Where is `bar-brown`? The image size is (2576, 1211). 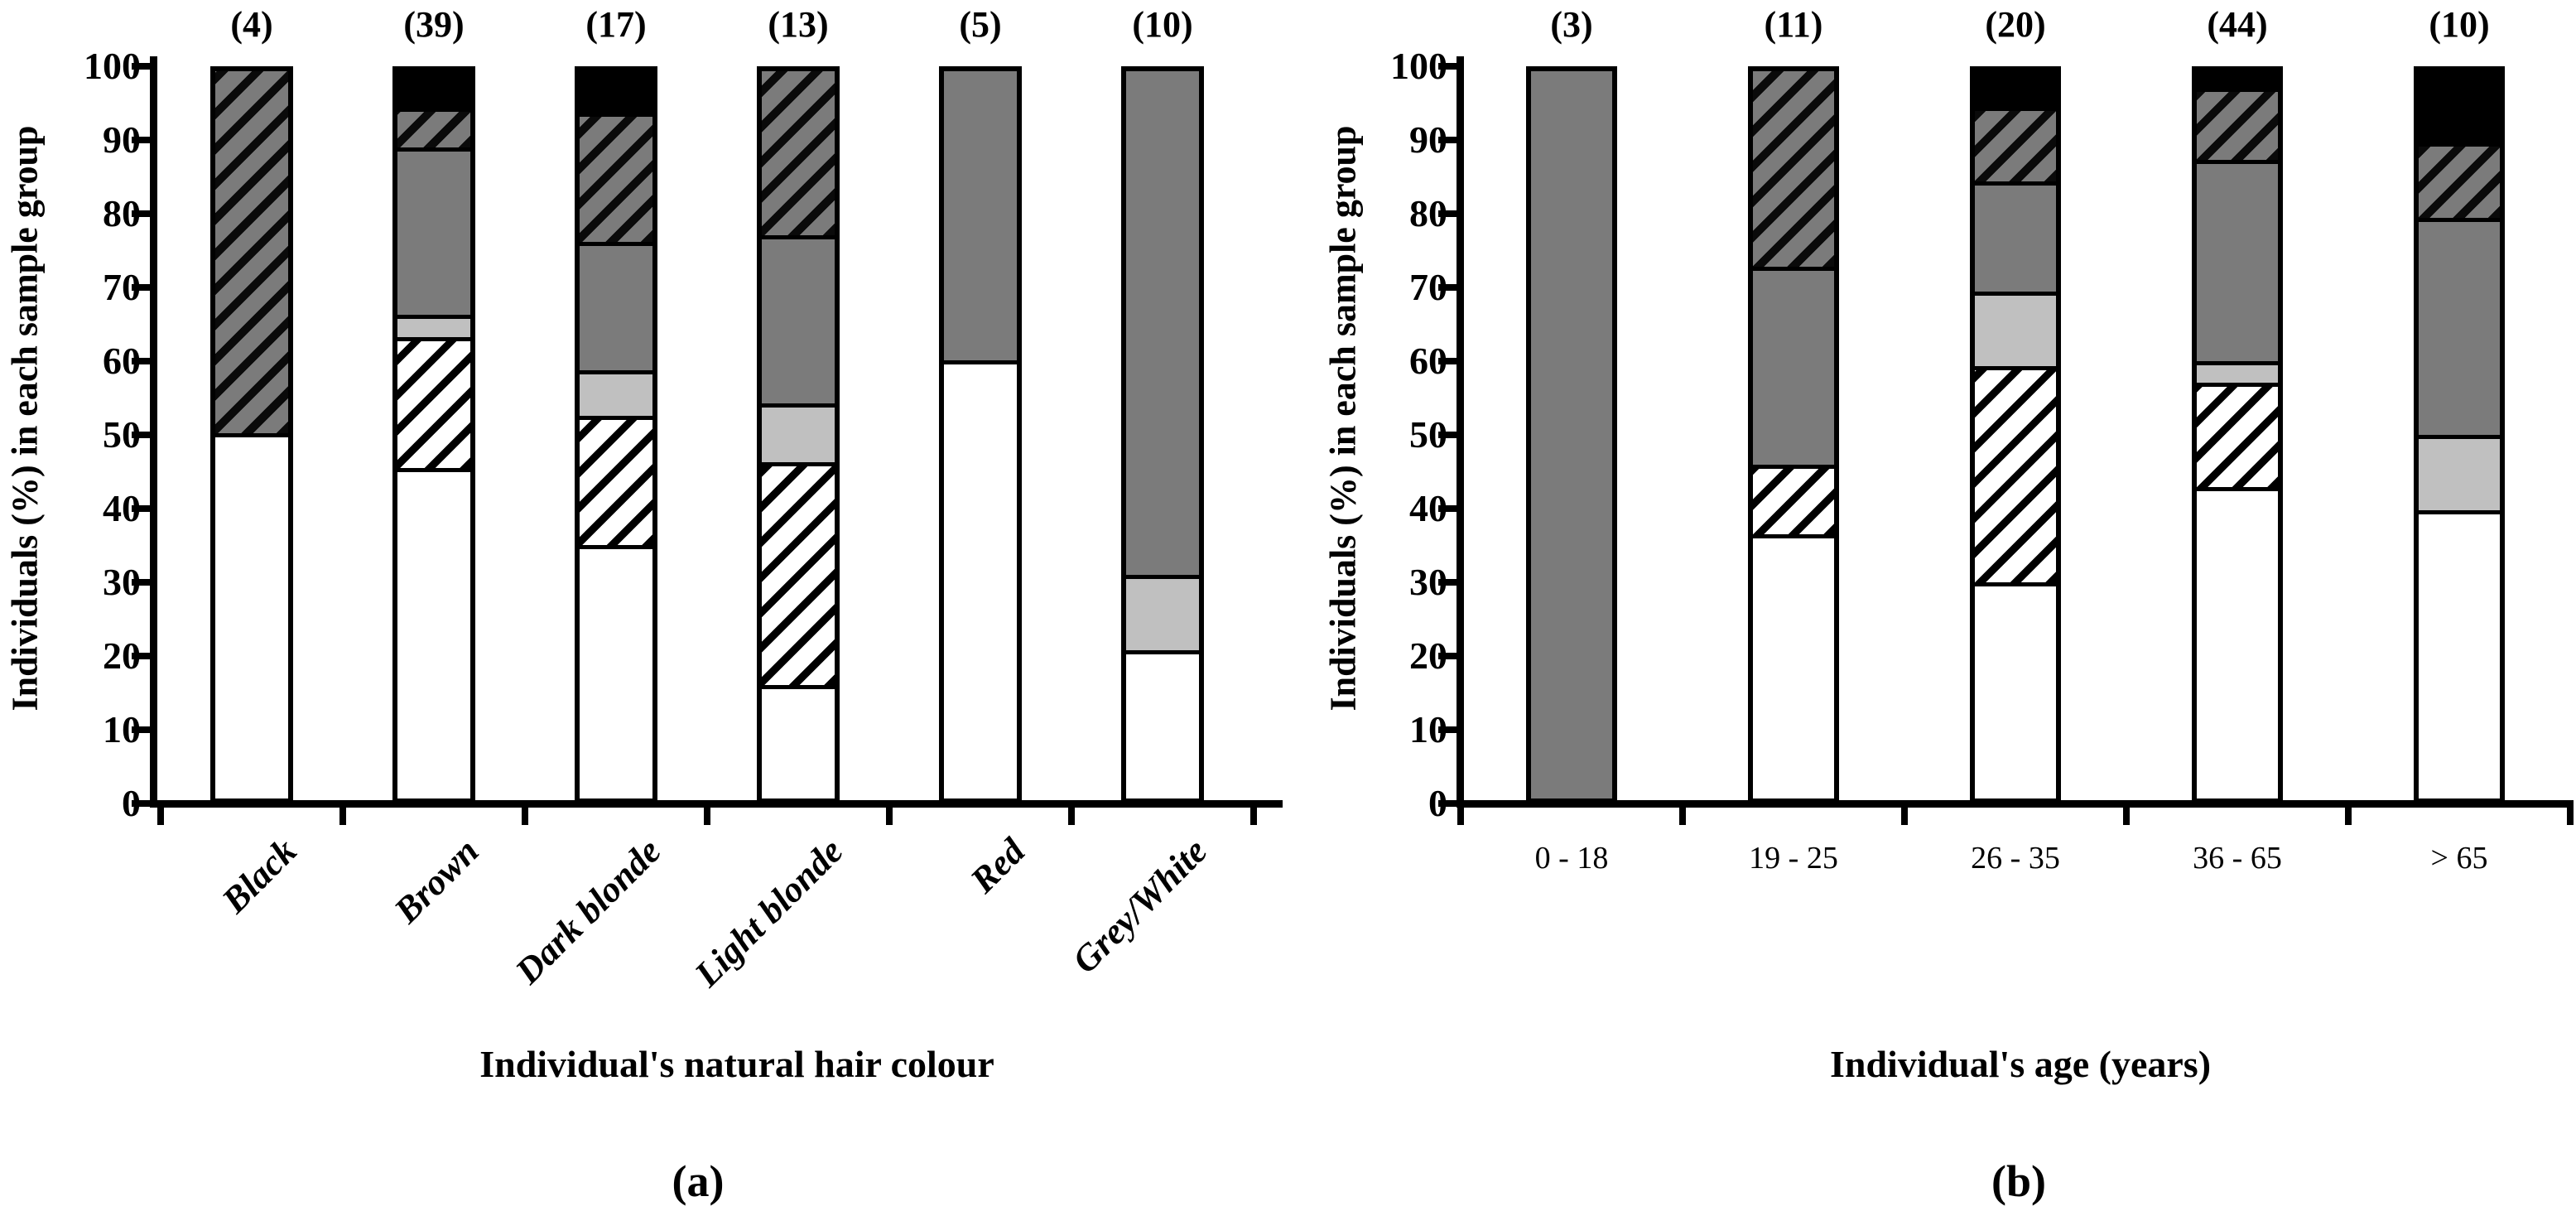
bar-brown is located at coordinates (433, 434).